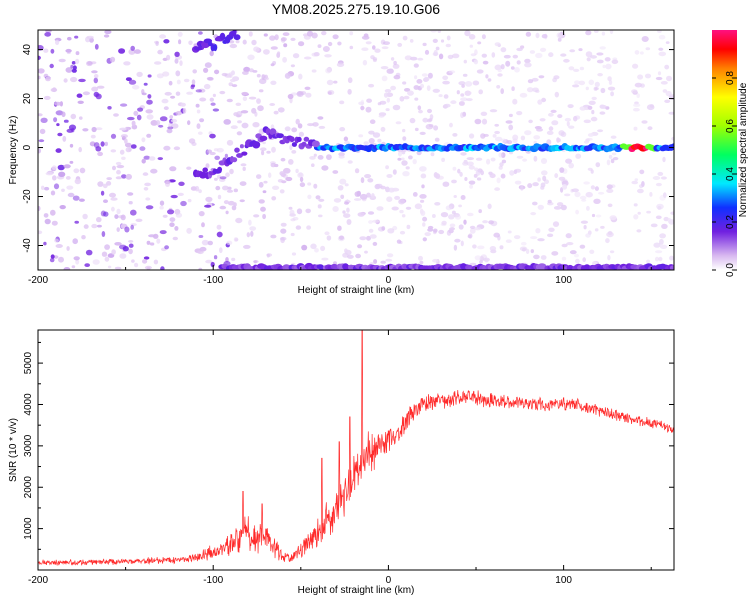 This screenshot has height=600, width=750. Describe the element at coordinates (563, 580) in the screenshot. I see `snr-x-tick-label: 100` at that location.